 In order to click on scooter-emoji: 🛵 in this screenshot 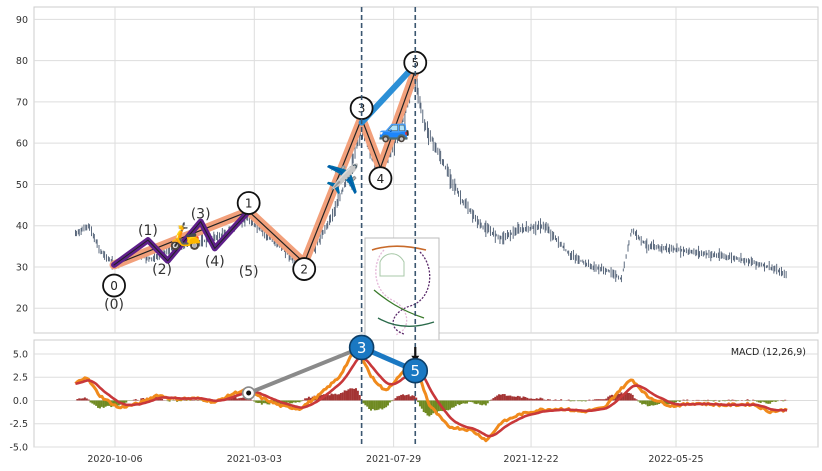, I will do `click(185, 236)`.